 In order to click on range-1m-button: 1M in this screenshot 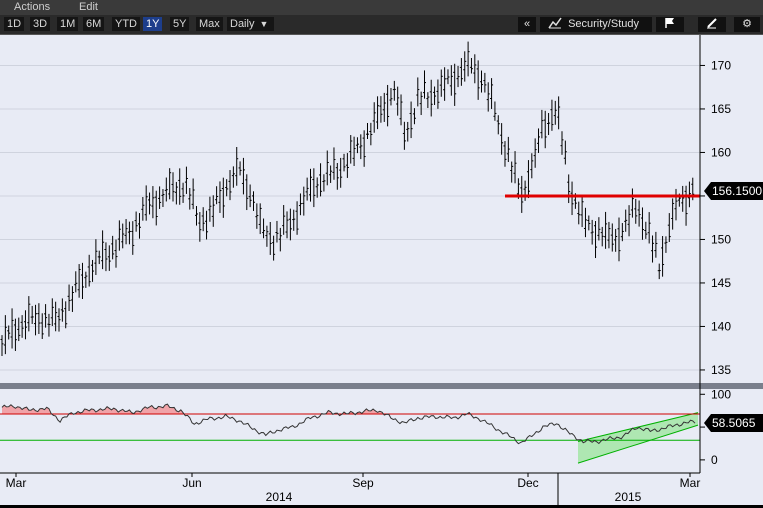, I will do `click(68, 24)`.